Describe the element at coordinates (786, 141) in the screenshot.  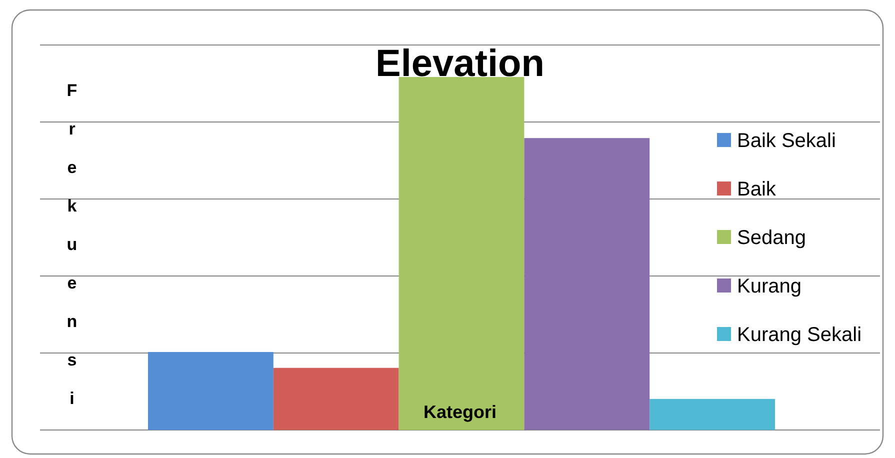
I see `legend-label: Baik Sekali` at that location.